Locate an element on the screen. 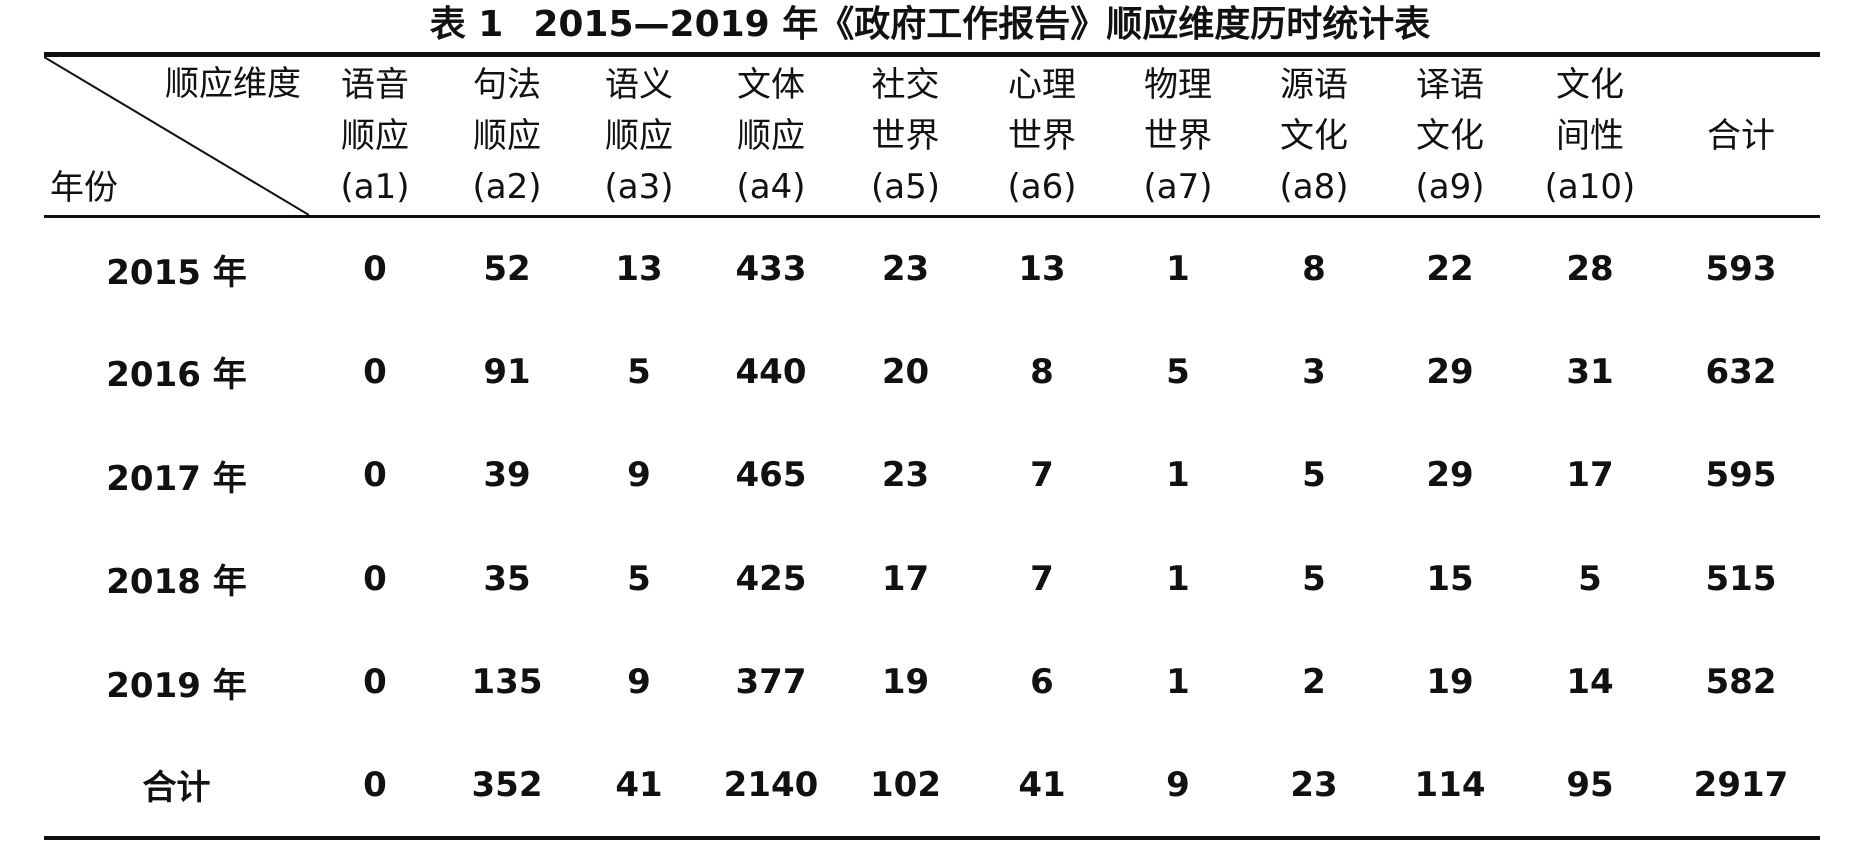 The image size is (1860, 849). table-cell: 31 is located at coordinates (1590, 371).